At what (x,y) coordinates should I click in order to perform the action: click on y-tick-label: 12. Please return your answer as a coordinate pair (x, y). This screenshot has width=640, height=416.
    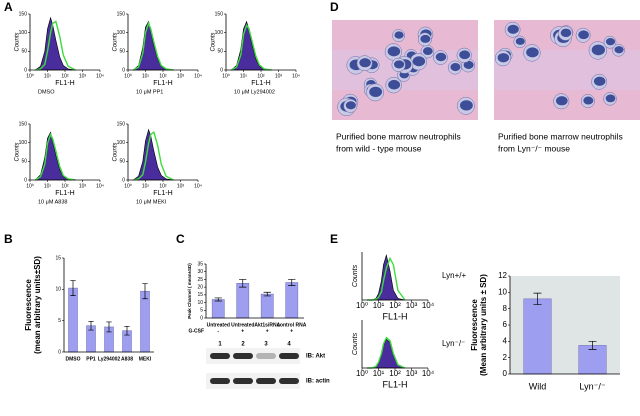
    Looking at the image, I should click on (502, 275).